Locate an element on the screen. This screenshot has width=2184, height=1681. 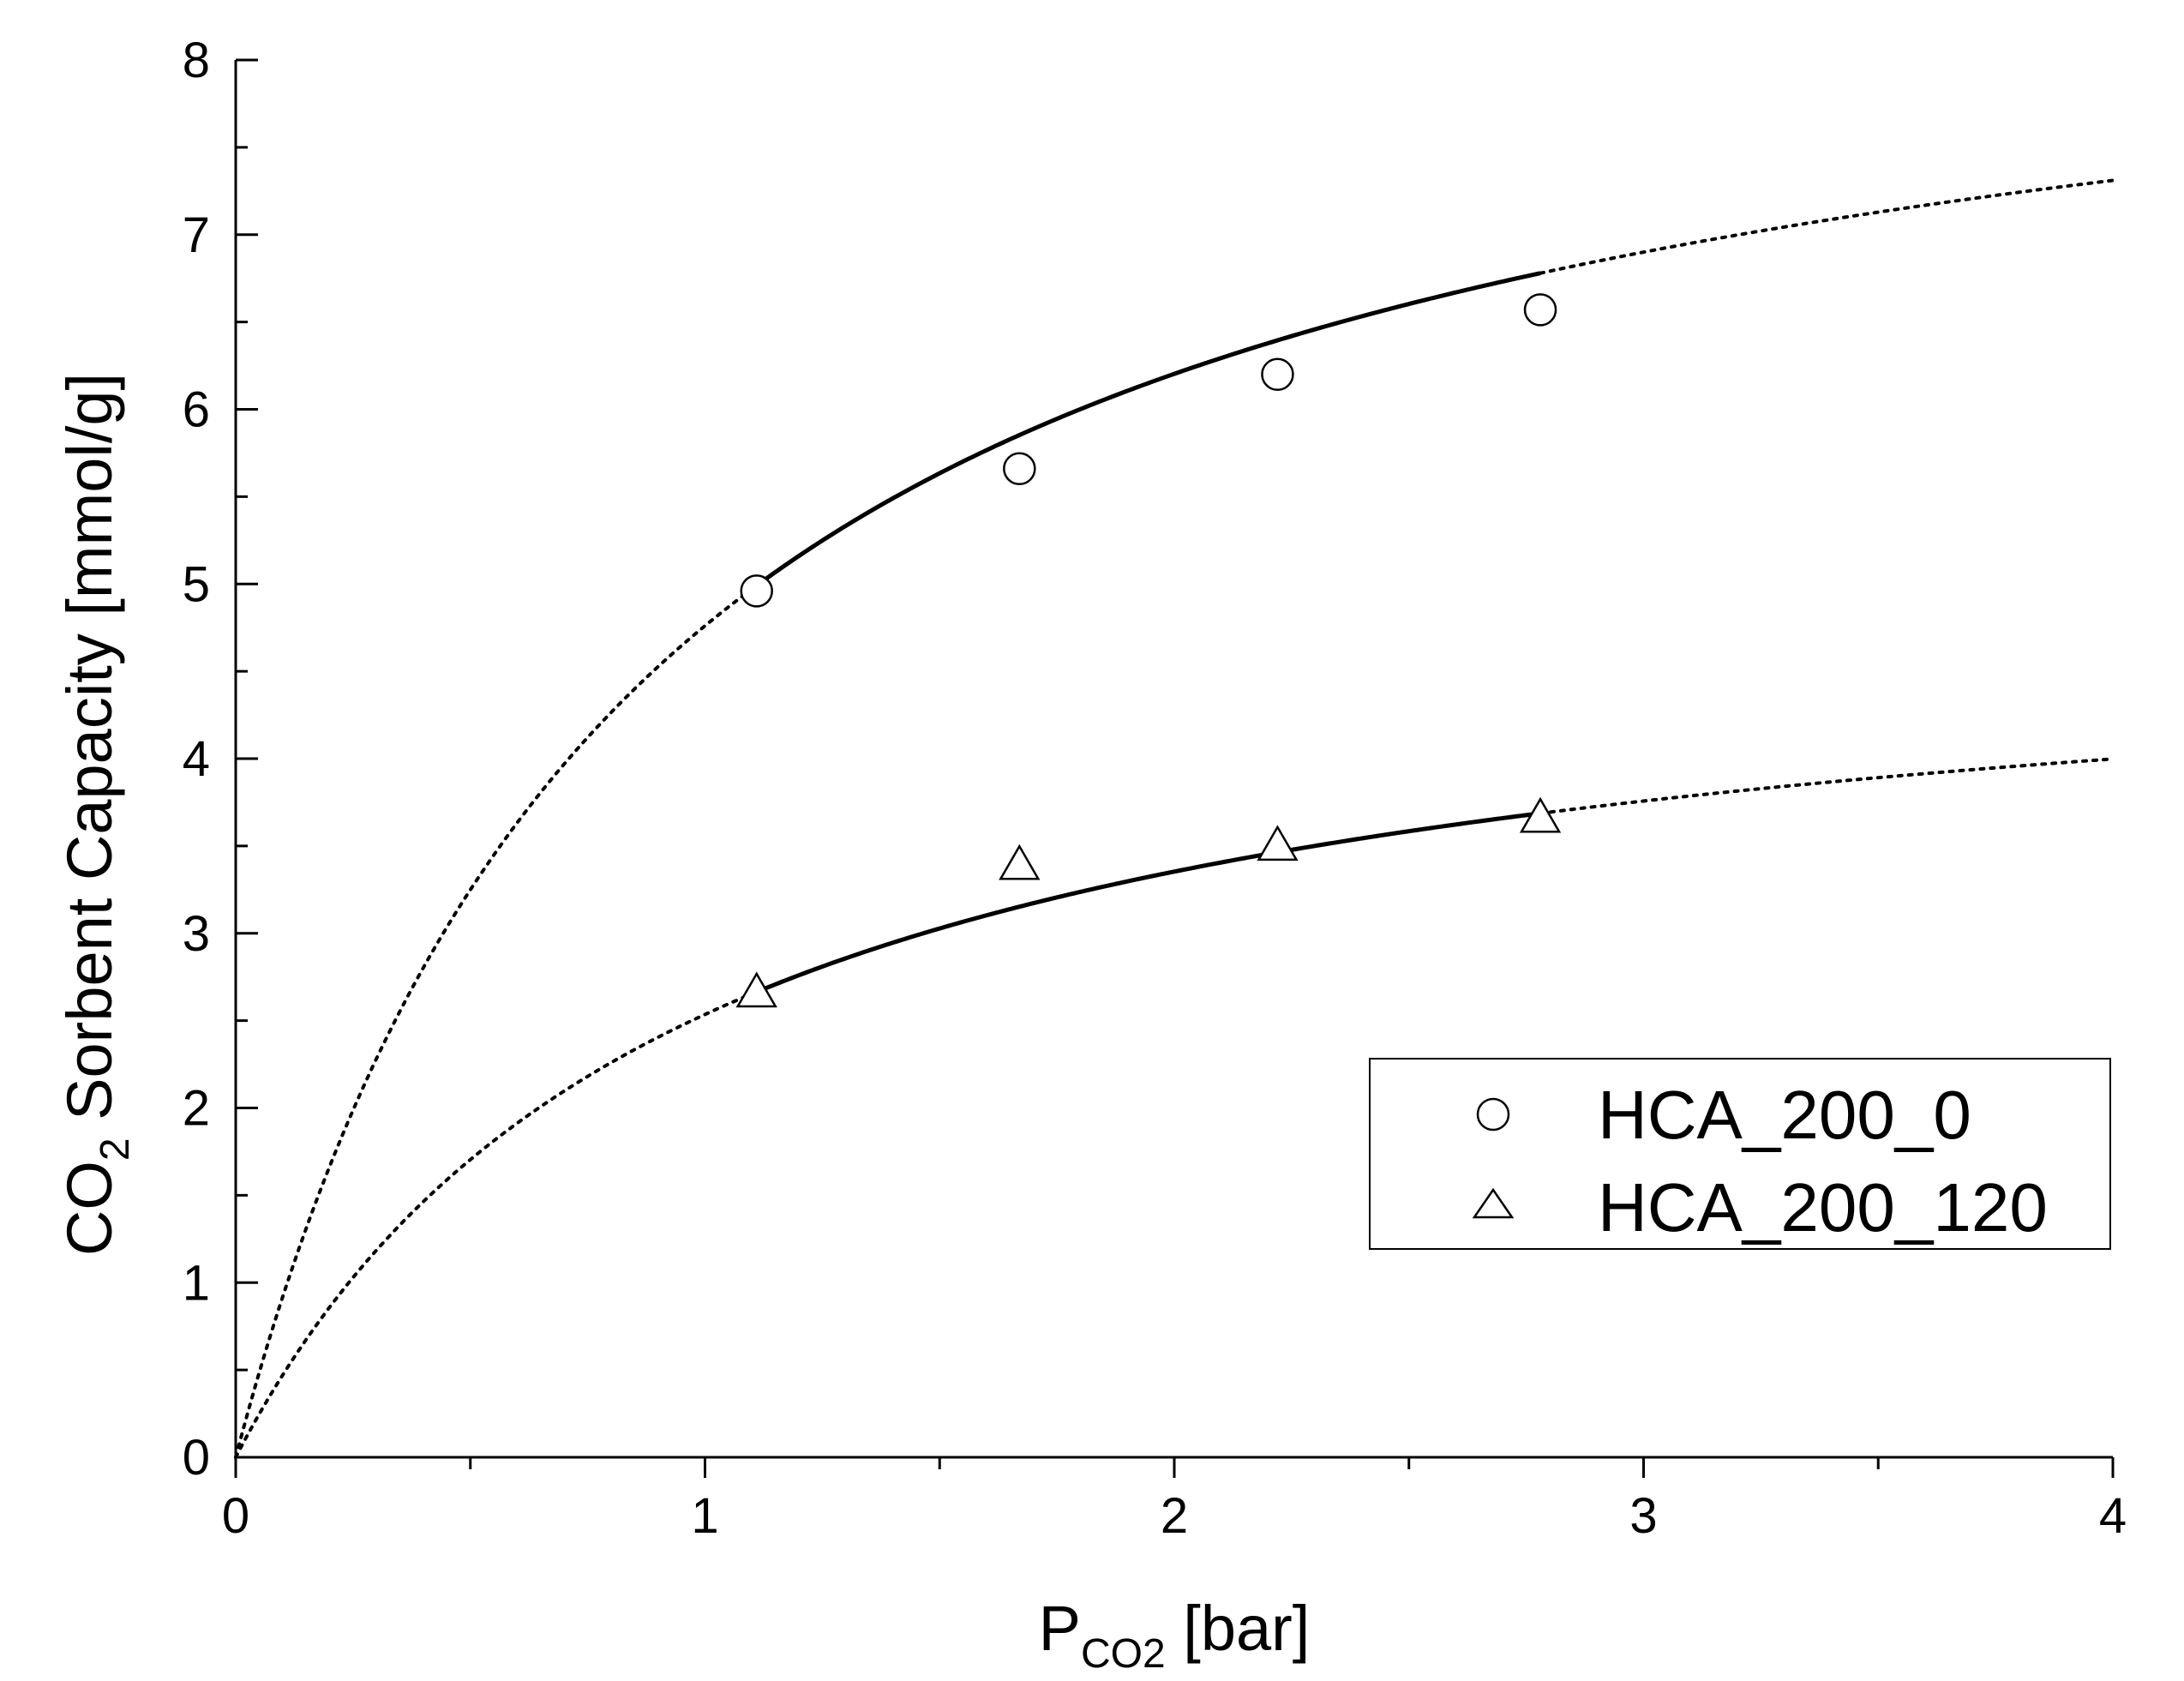
x-tick-label: 2 is located at coordinates (1174, 1516).